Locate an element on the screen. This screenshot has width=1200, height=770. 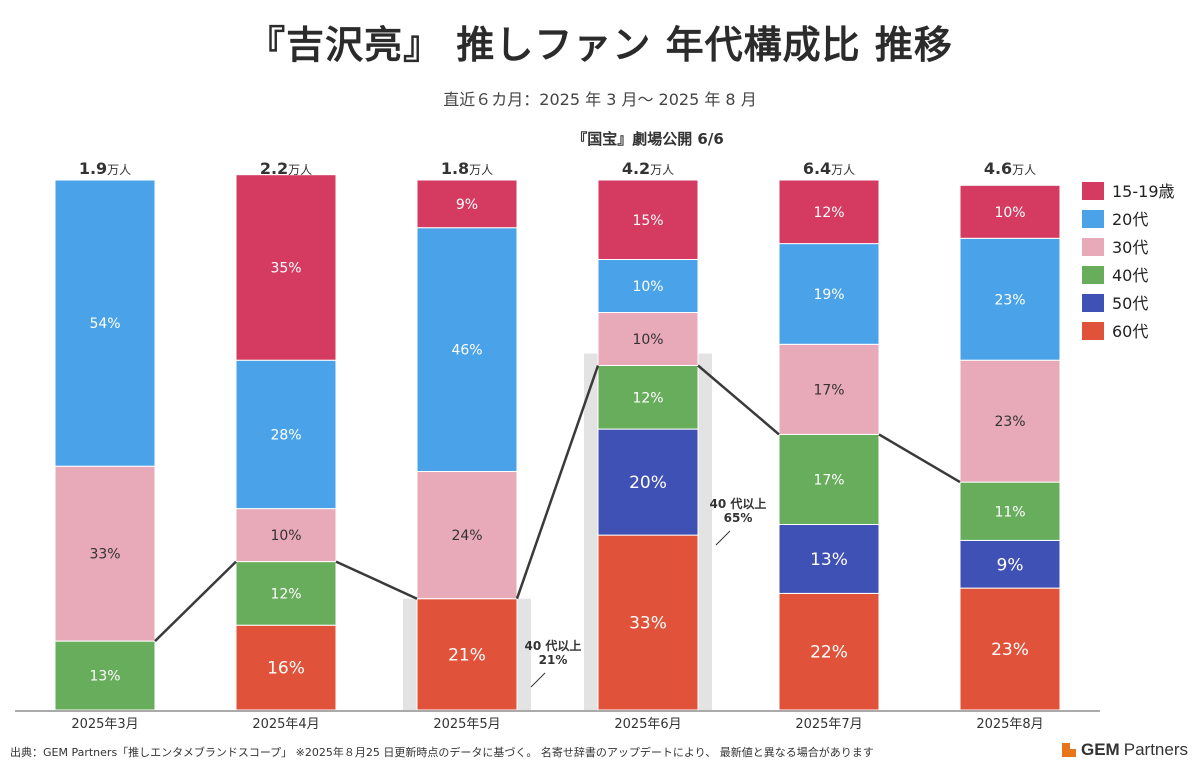
chart-subtitle: 直近６カ月：2025 年 3 月〜 2025 年 8 月 is located at coordinates (600, 99).